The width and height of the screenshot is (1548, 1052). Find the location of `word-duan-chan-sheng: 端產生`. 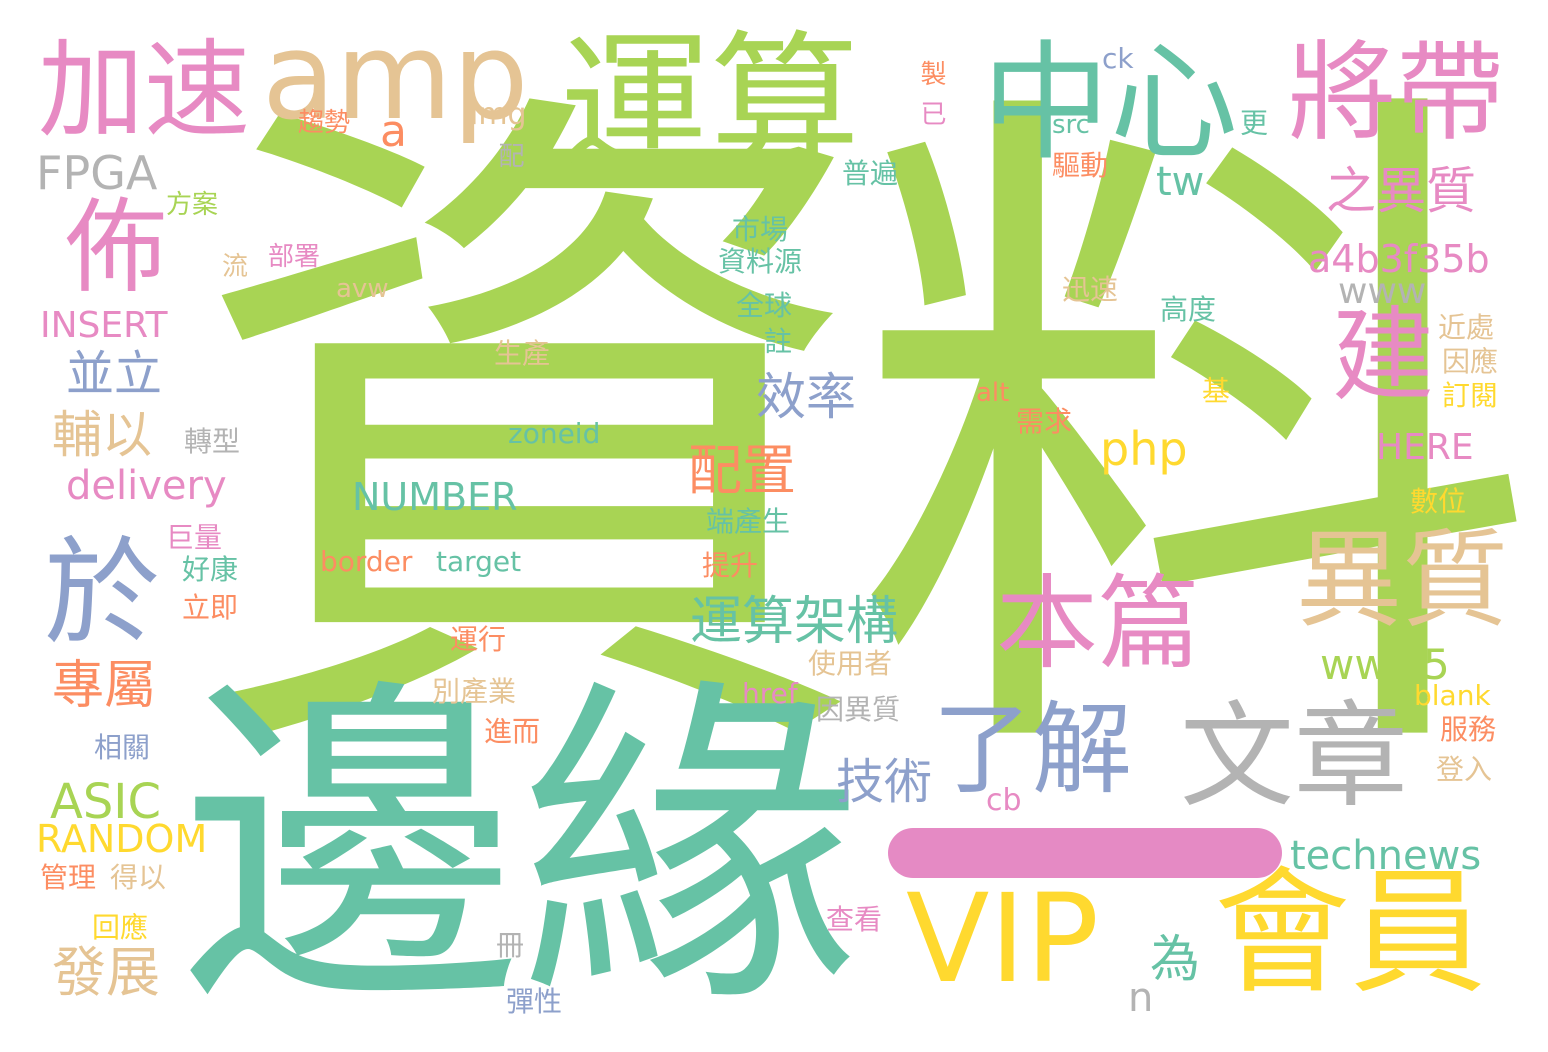

word-duan-chan-sheng: 端產生 is located at coordinates (748, 521).